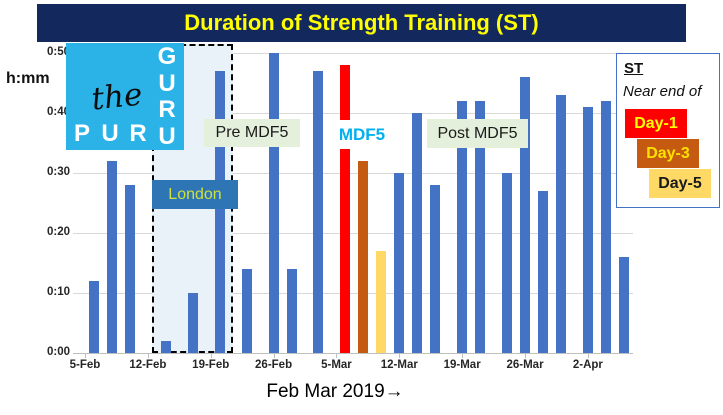  I want to click on bar-3-Mar, so click(318, 212).